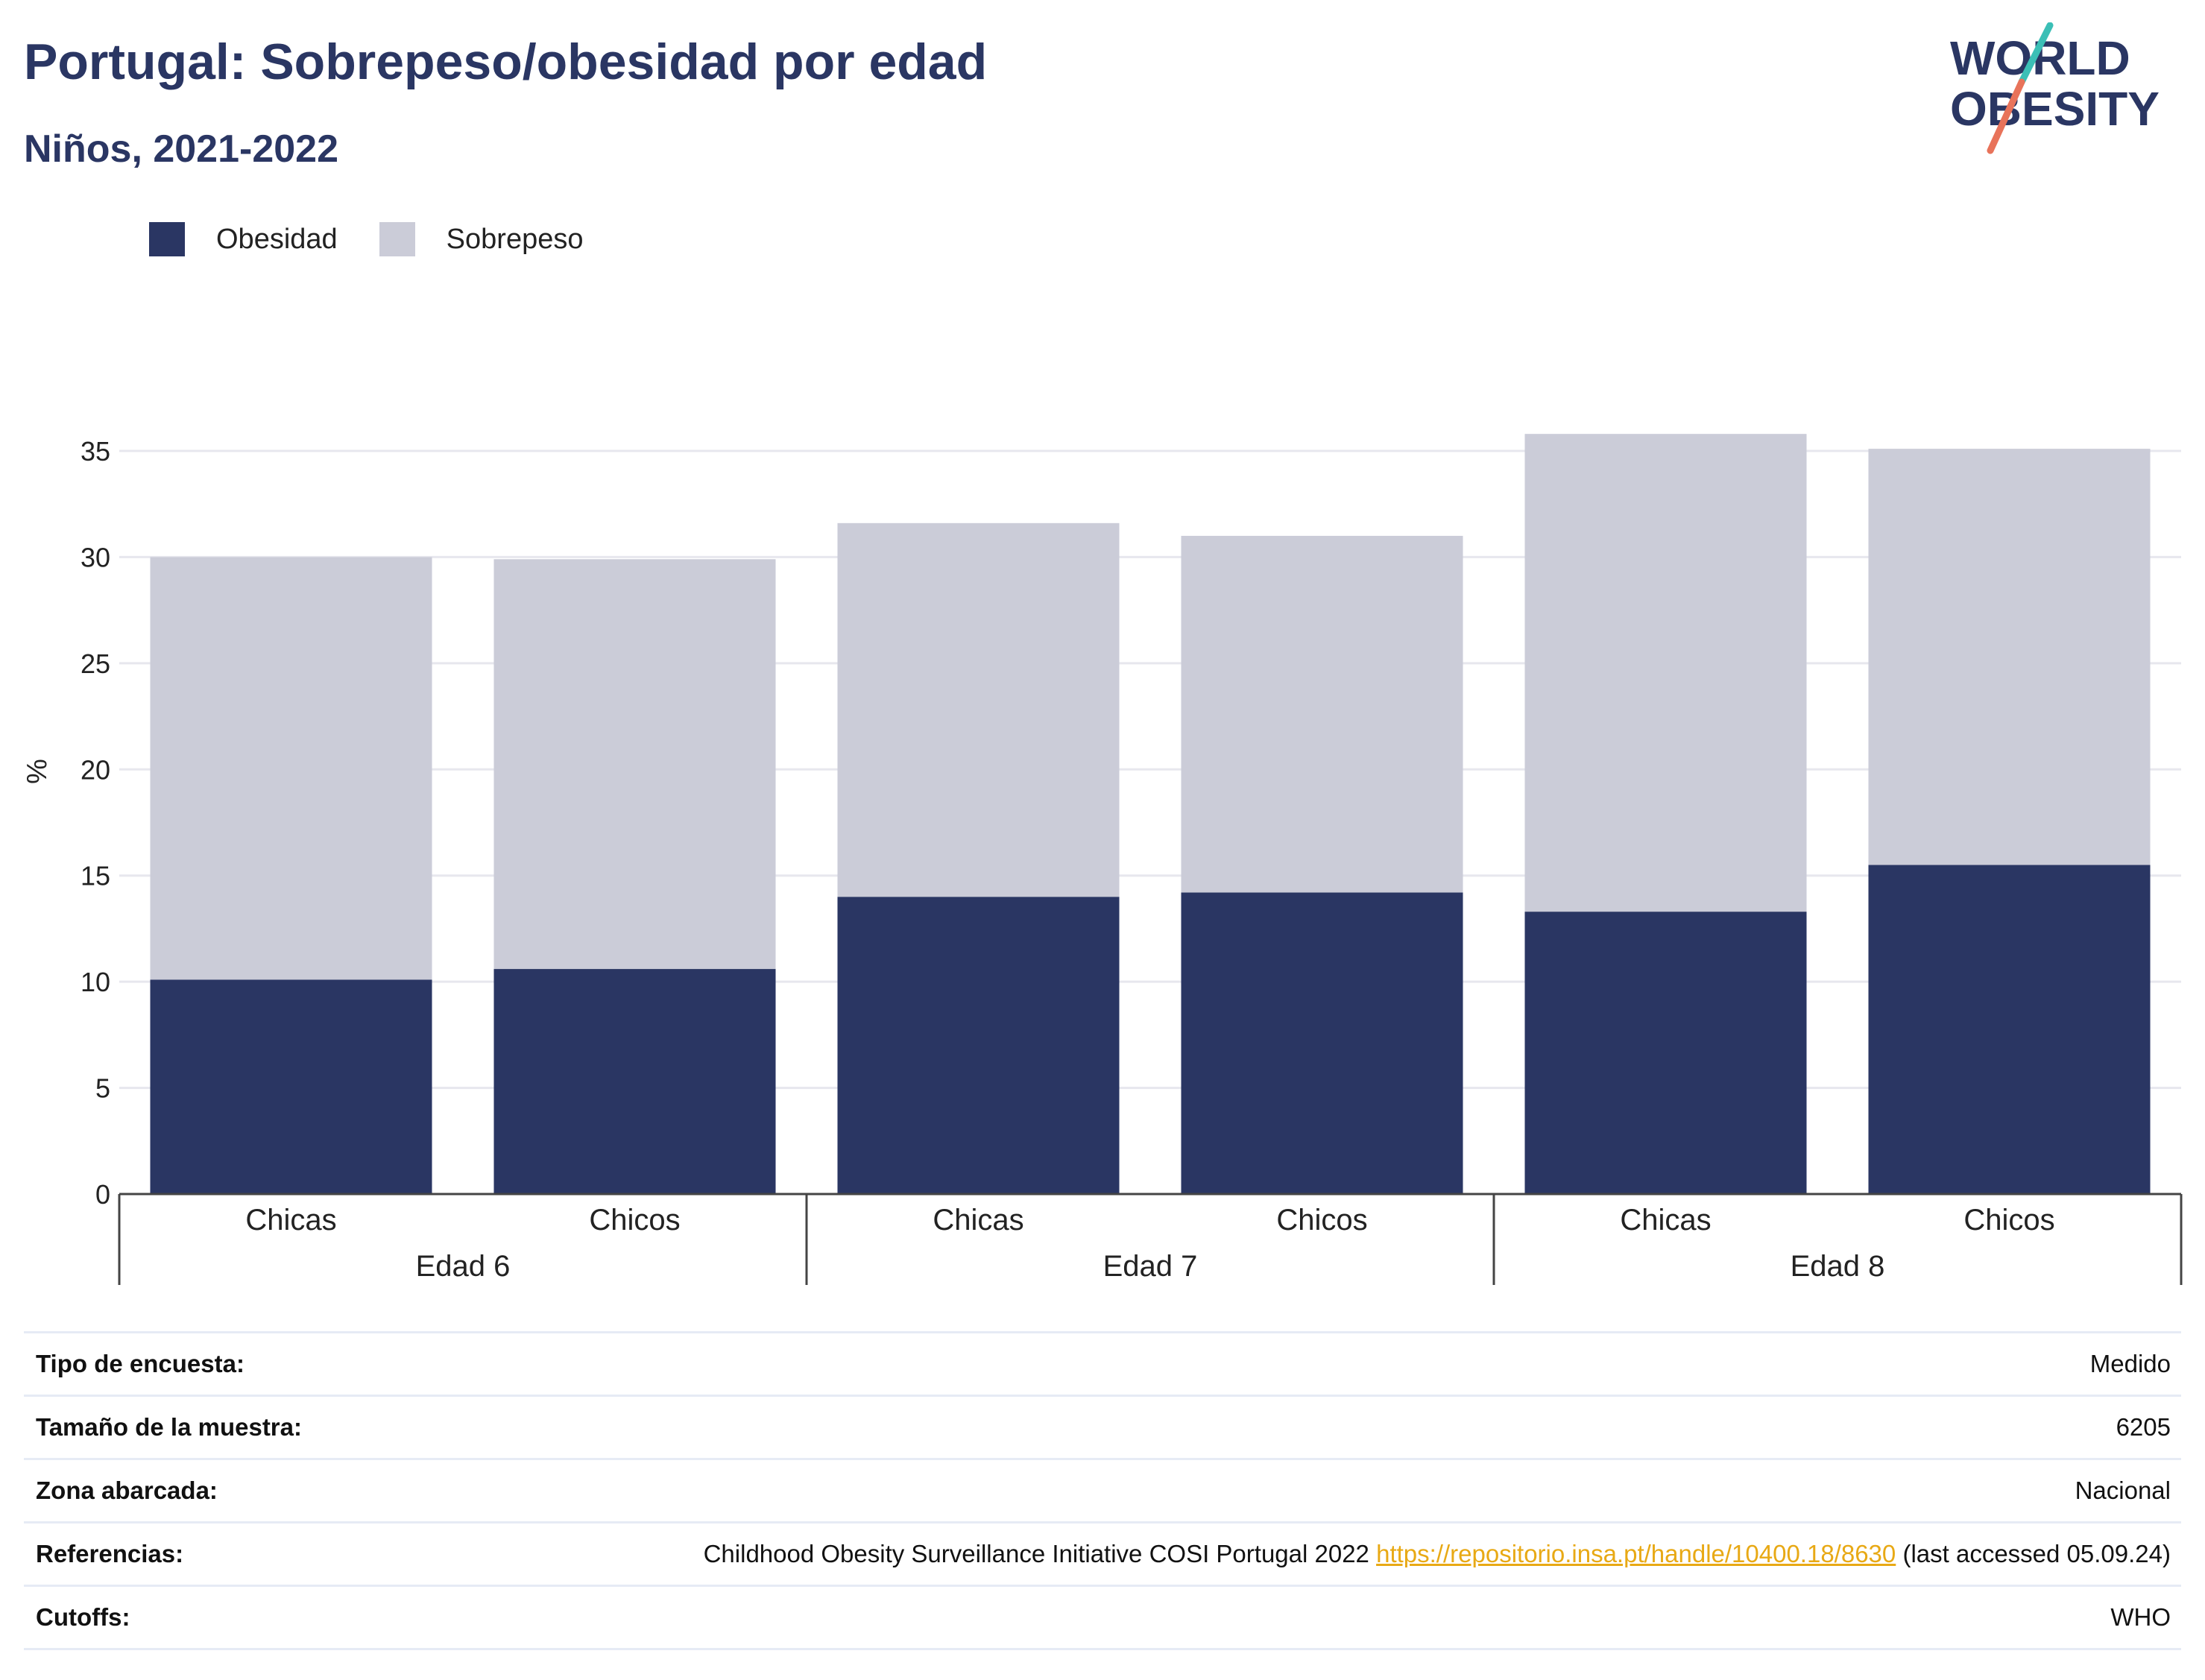 Image resolution: width=2205 pixels, height=1680 pixels. What do you see at coordinates (83, 1617) in the screenshot?
I see `info-key: Cutoffs:` at bounding box center [83, 1617].